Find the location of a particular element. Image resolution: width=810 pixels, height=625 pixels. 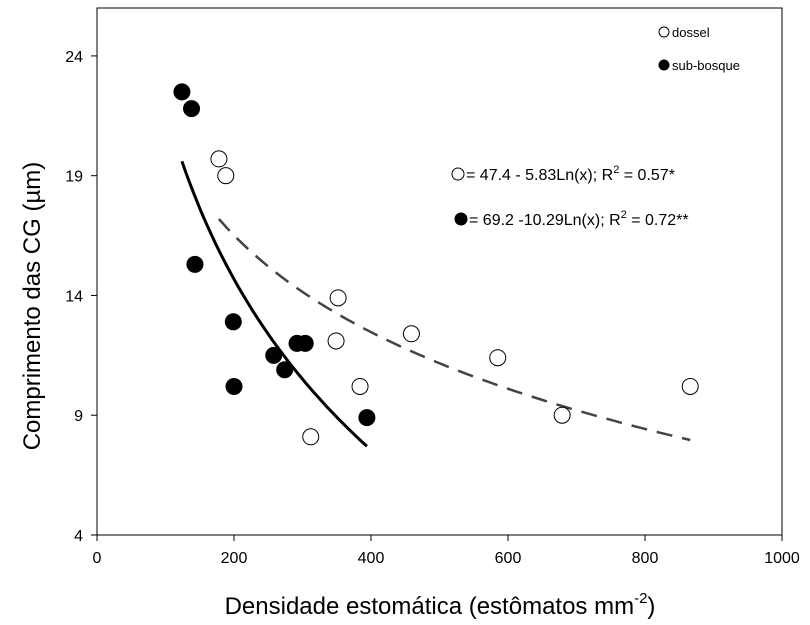

x-axis-label: Densidade estomática (estômatos mm-2) is located at coordinates (440, 605).